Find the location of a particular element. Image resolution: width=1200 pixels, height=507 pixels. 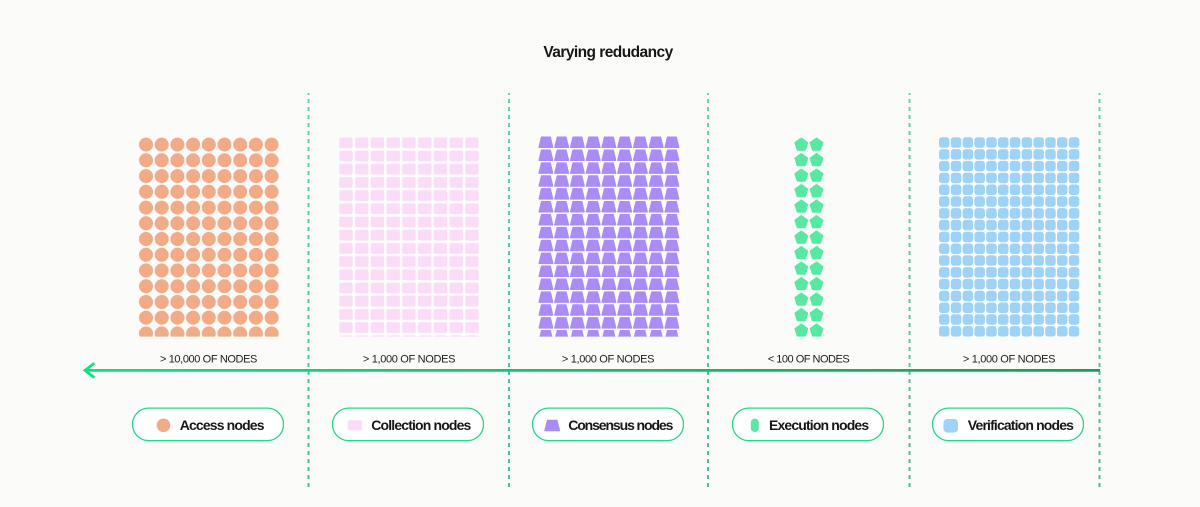

svg-text: Varying redudancy is located at coordinates (608, 52).